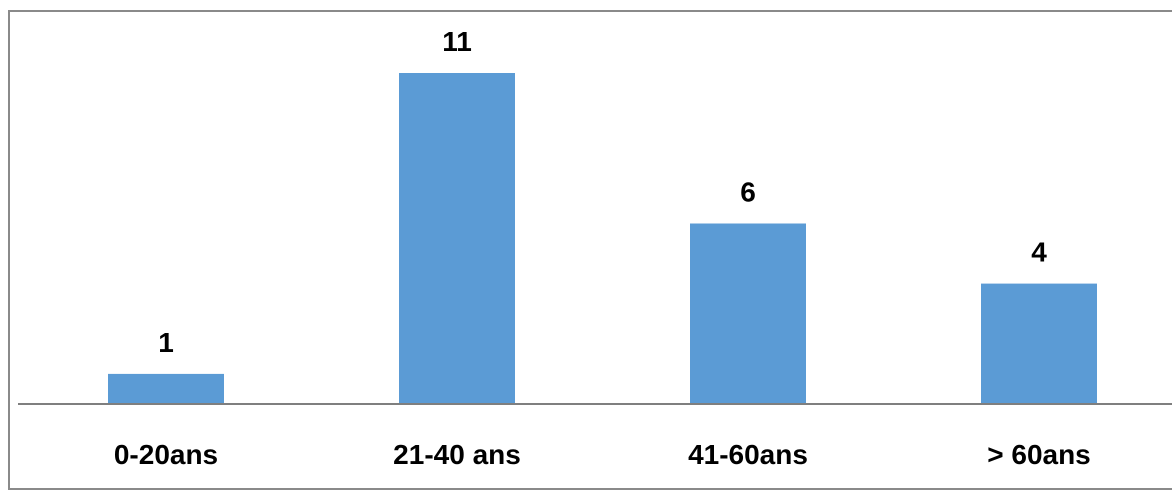 The height and width of the screenshot is (490, 1172). What do you see at coordinates (1039, 454) in the screenshot?
I see `category-label-3: > 60ans` at bounding box center [1039, 454].